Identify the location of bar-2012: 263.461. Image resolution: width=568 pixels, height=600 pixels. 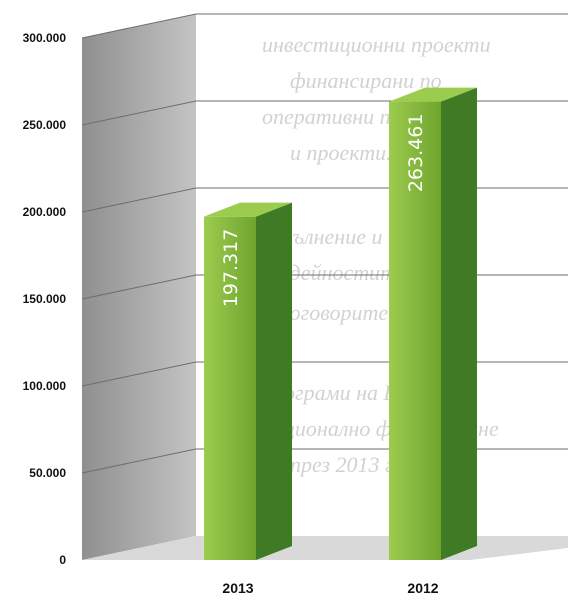
(433, 324).